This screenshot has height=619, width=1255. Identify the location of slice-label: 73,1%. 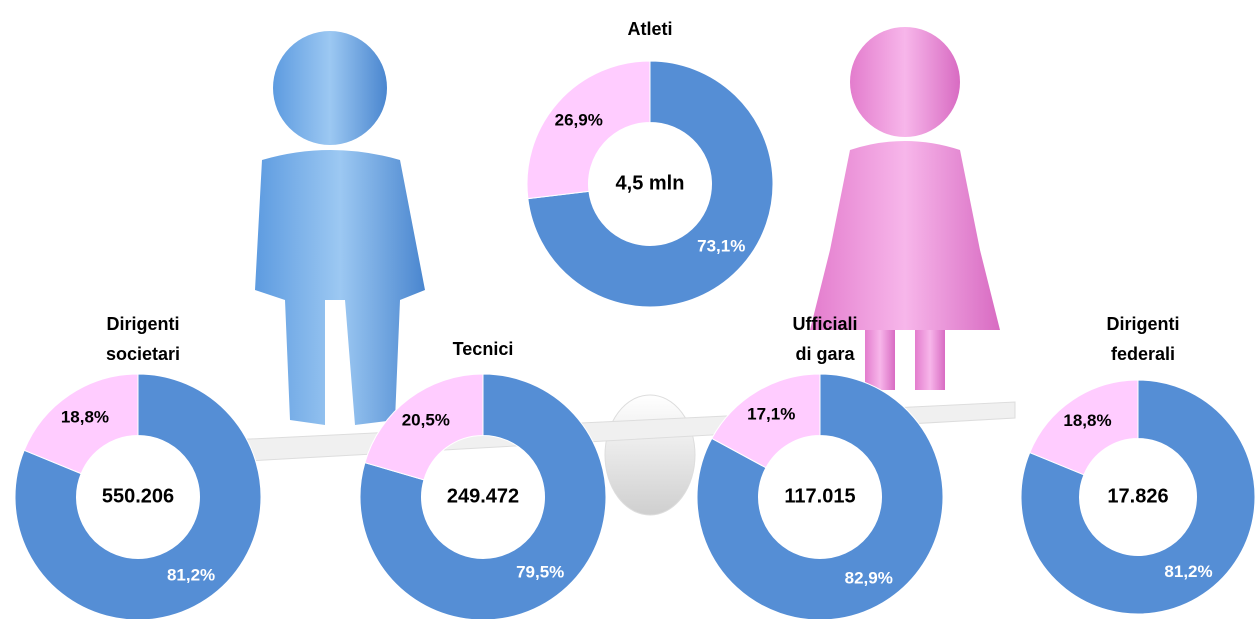
(721, 246).